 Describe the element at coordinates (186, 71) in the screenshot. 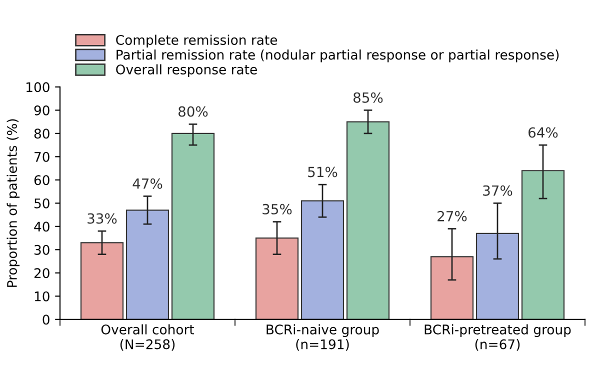

I see `legend-label: Overall response rate` at that location.